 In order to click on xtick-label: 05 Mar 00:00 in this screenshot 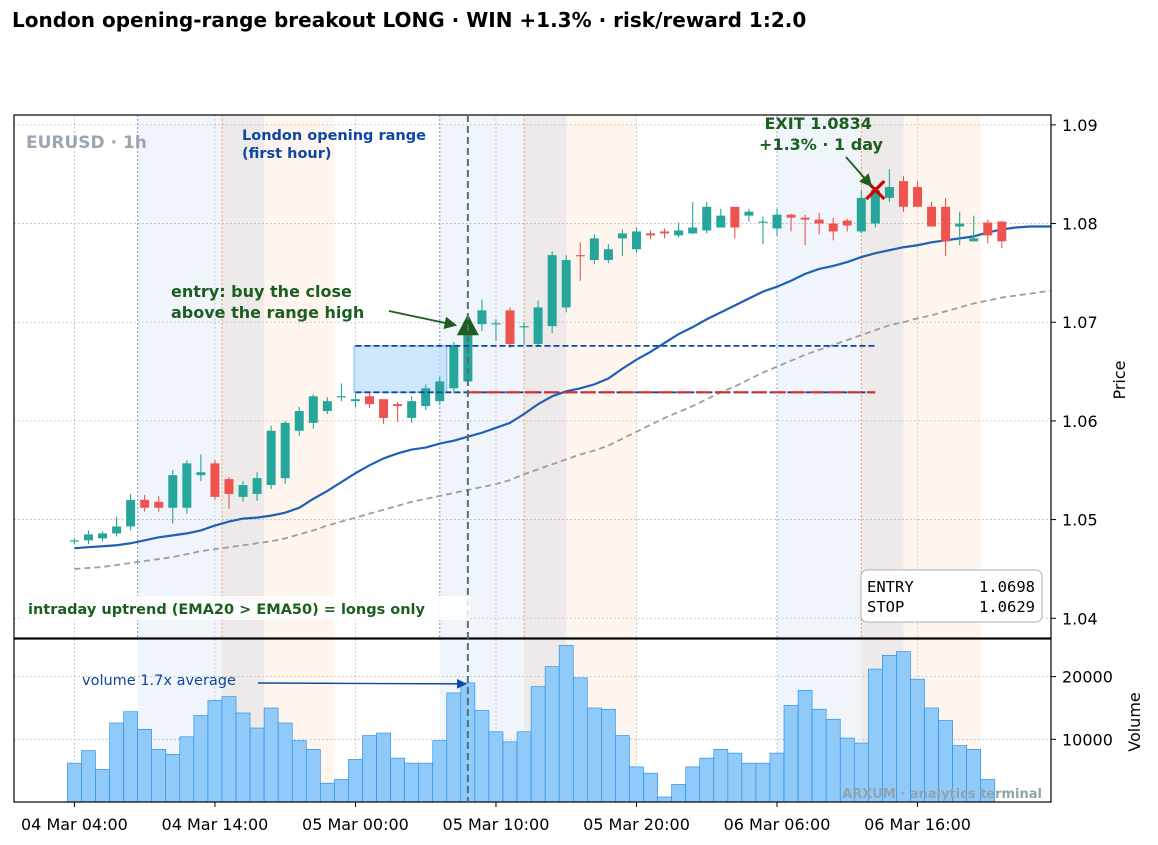, I will do `click(355, 824)`.